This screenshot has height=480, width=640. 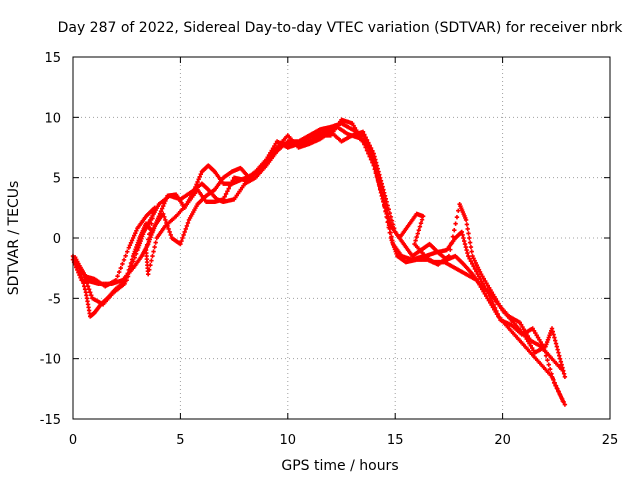 What do you see at coordinates (52, 118) in the screenshot?
I see `y-tick-label: 10` at bounding box center [52, 118].